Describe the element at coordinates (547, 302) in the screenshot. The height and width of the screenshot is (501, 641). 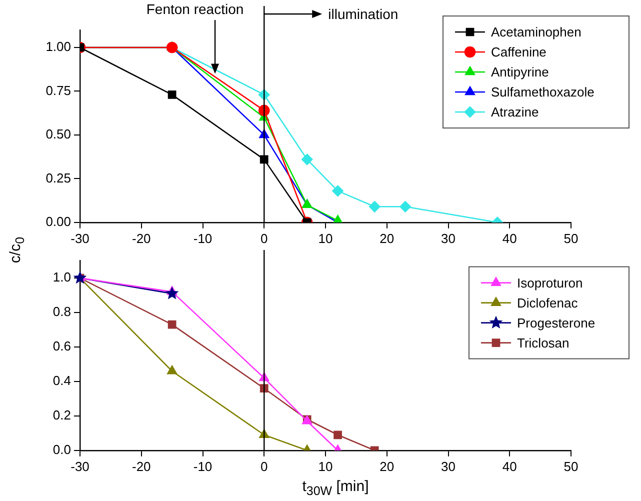
I see `legend-label: Diclofenac` at that location.